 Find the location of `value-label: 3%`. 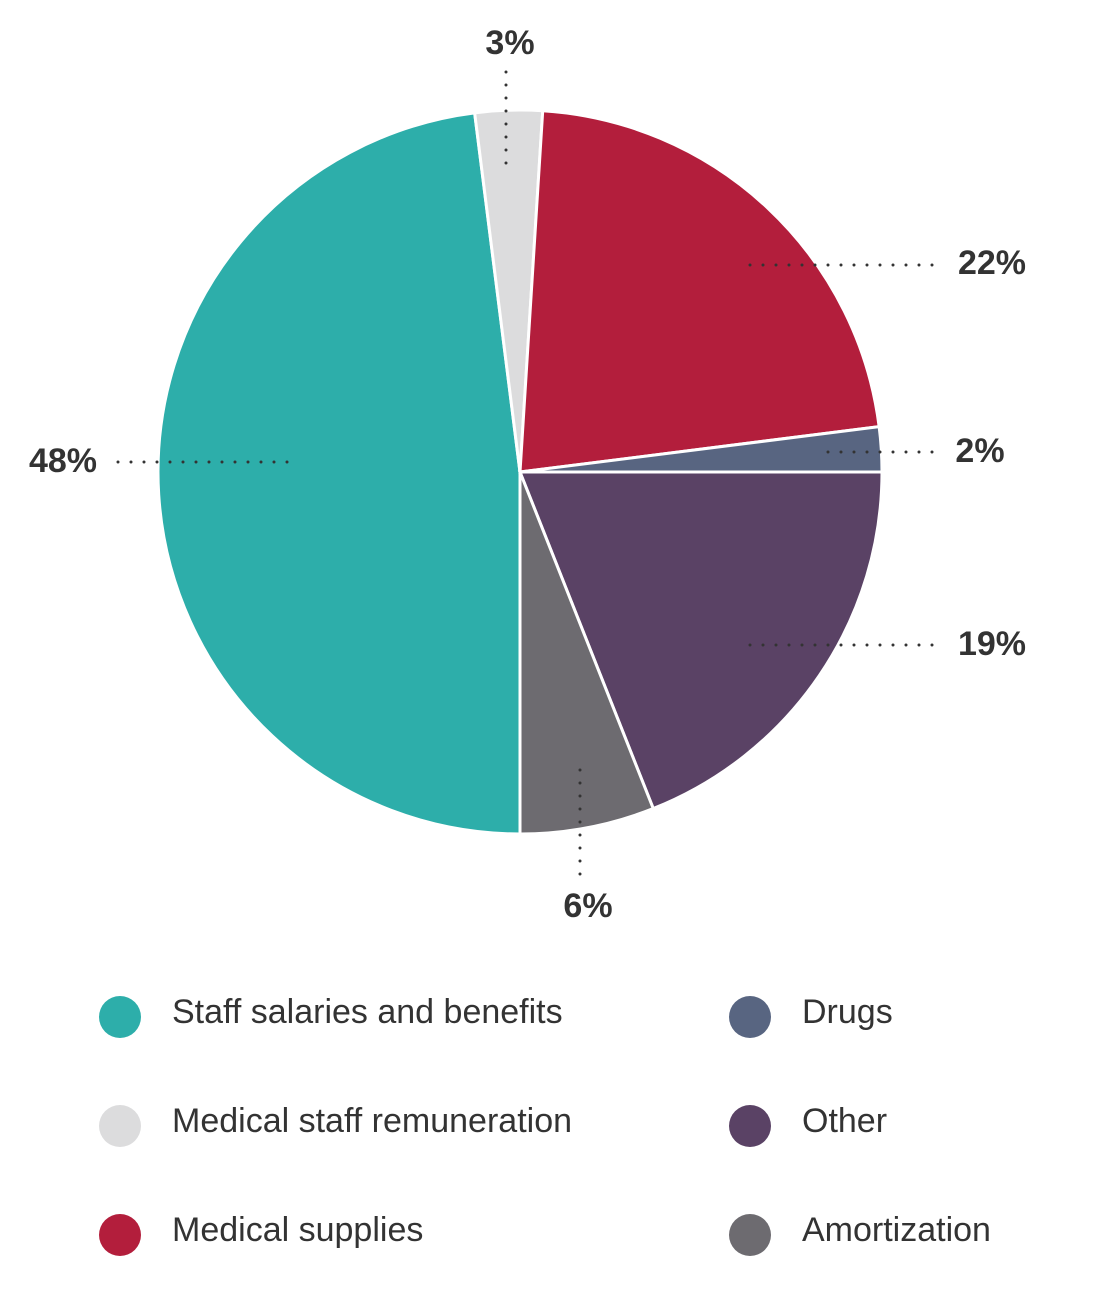

value-label: 3% is located at coordinates (509, 43).